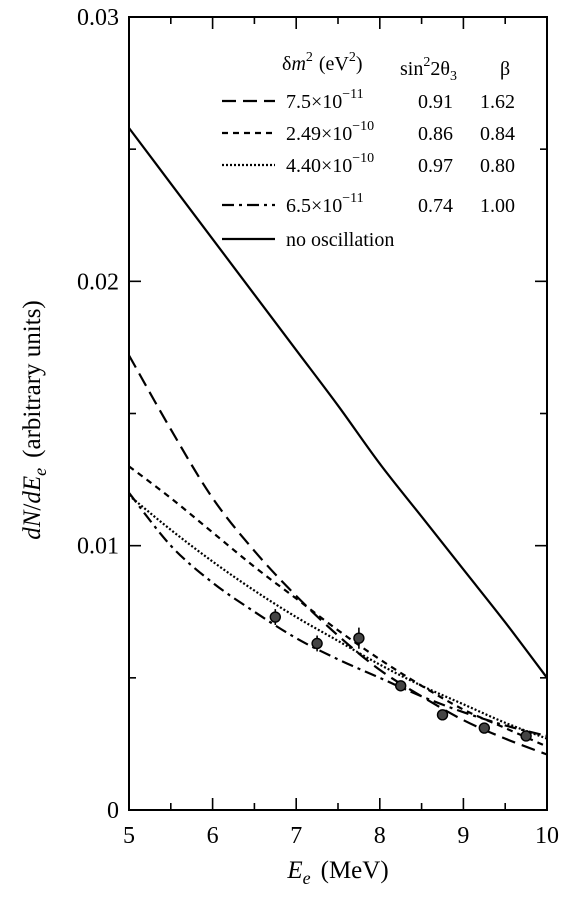 This screenshot has width=570, height=900. I want to click on legend-beta-value: 0.84, so click(497, 134).